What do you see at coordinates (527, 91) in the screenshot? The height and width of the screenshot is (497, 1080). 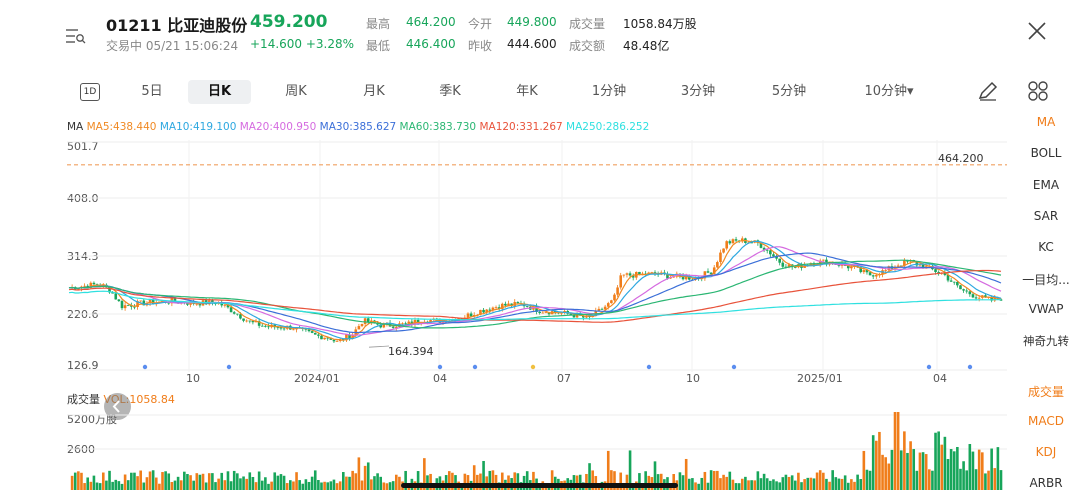 I see `tab-yearly-k: 年K` at bounding box center [527, 91].